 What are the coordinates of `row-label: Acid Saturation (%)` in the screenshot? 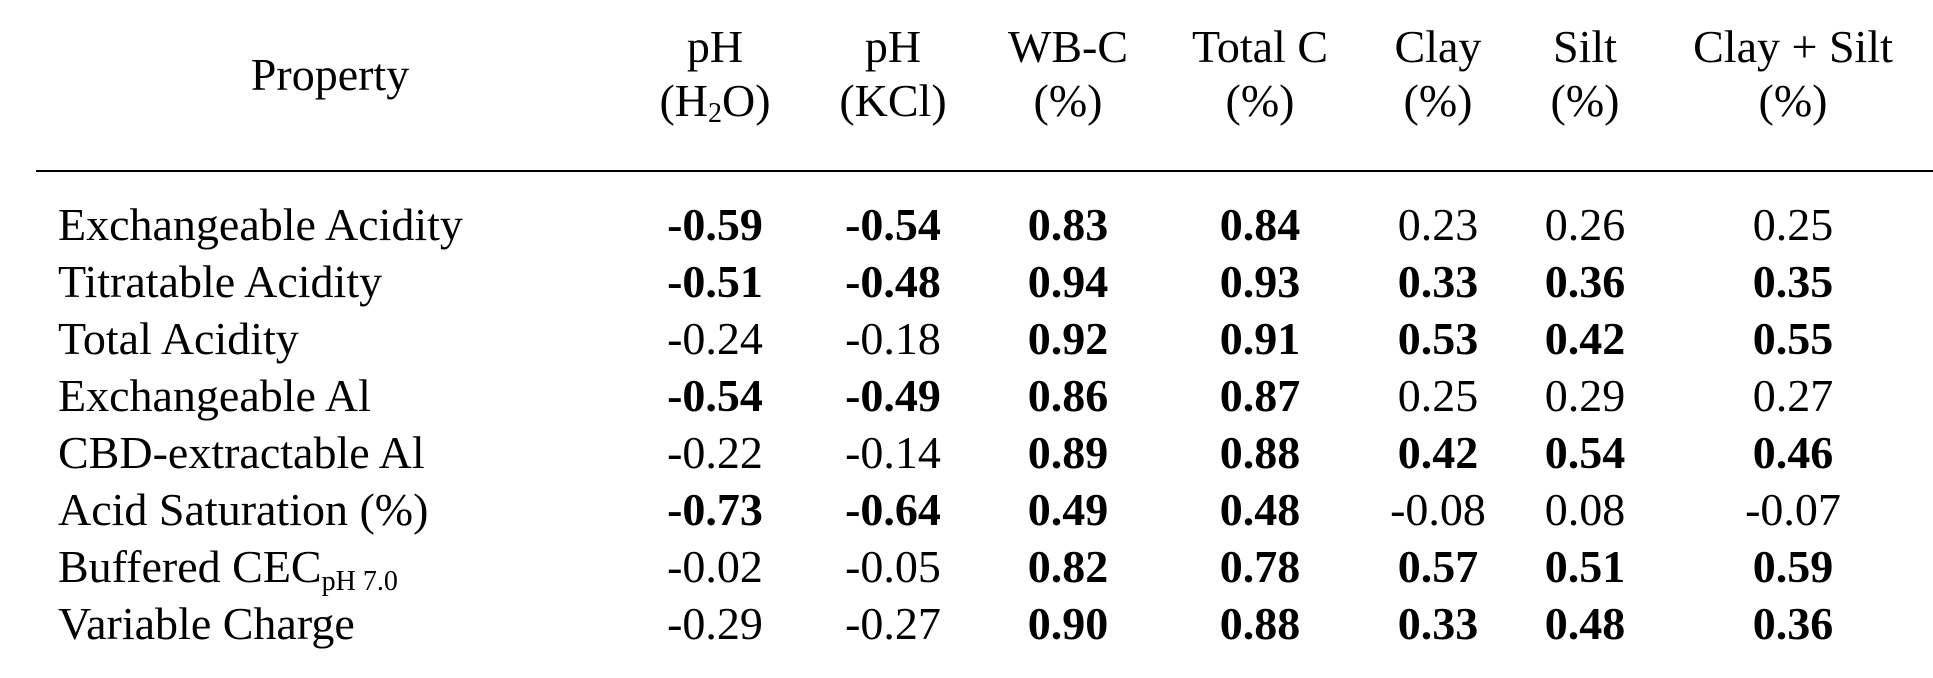 It's located at (243, 509).